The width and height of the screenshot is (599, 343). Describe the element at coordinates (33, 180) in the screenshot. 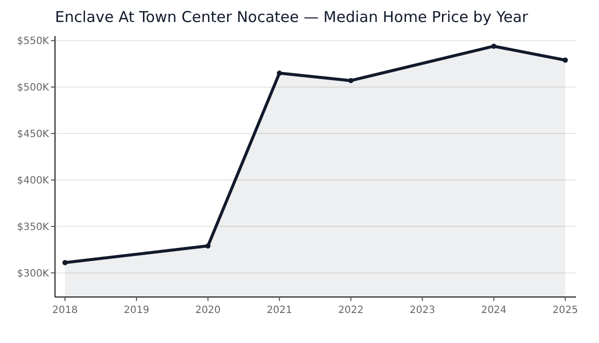

I see `y-tick-label: $400K` at that location.